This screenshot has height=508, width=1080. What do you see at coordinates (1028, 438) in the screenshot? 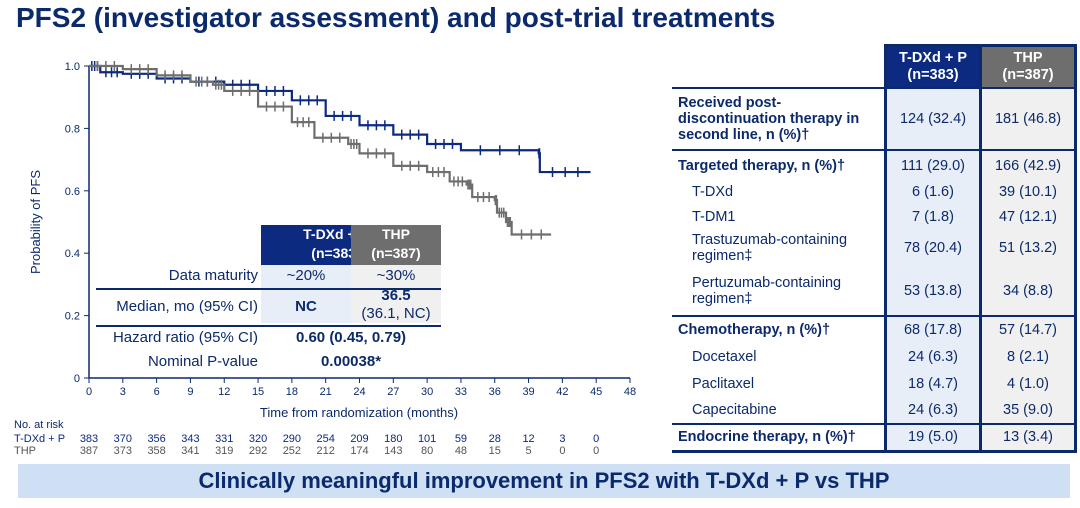
I see `thp-value: 13 (3.4)` at bounding box center [1028, 438].